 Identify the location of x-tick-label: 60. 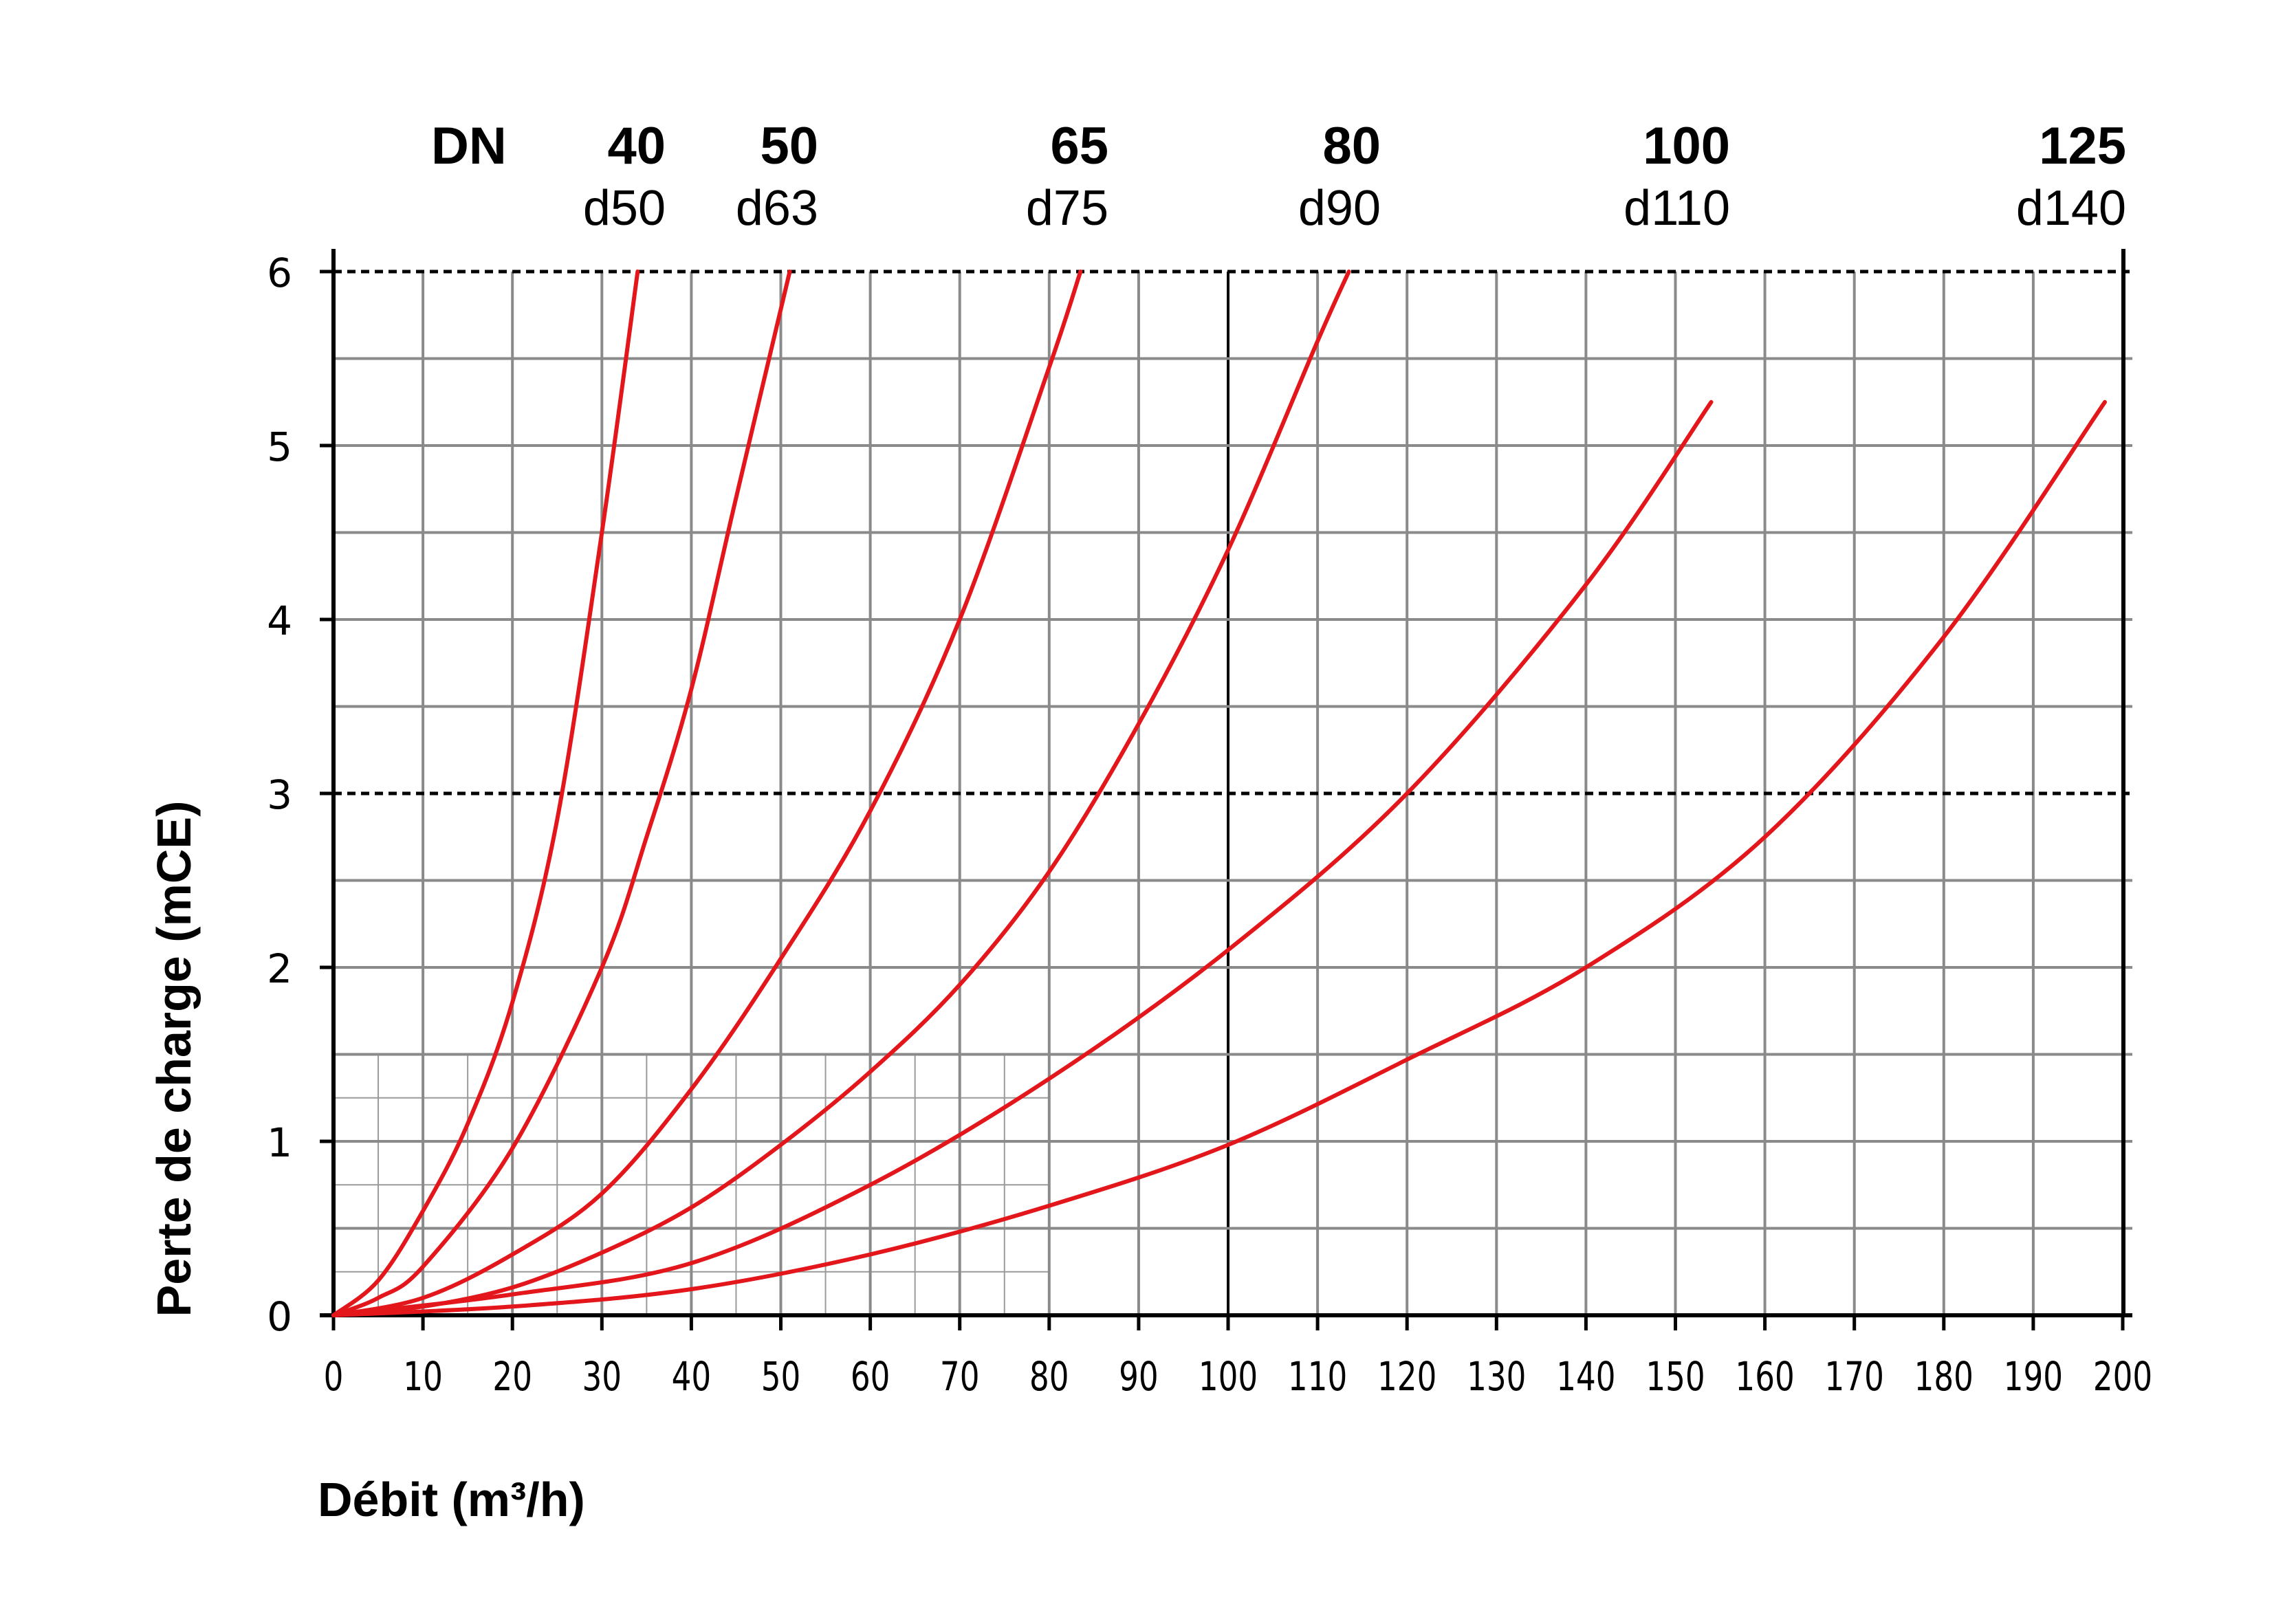
(870, 1377).